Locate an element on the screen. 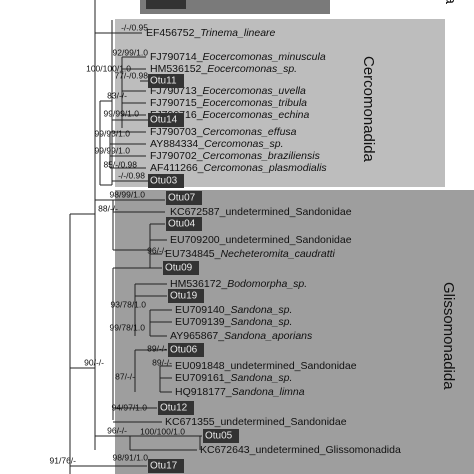 The height and width of the screenshot is (474, 474). leaf-label: KC671355_undetermined_Sandonidae is located at coordinates (256, 422).